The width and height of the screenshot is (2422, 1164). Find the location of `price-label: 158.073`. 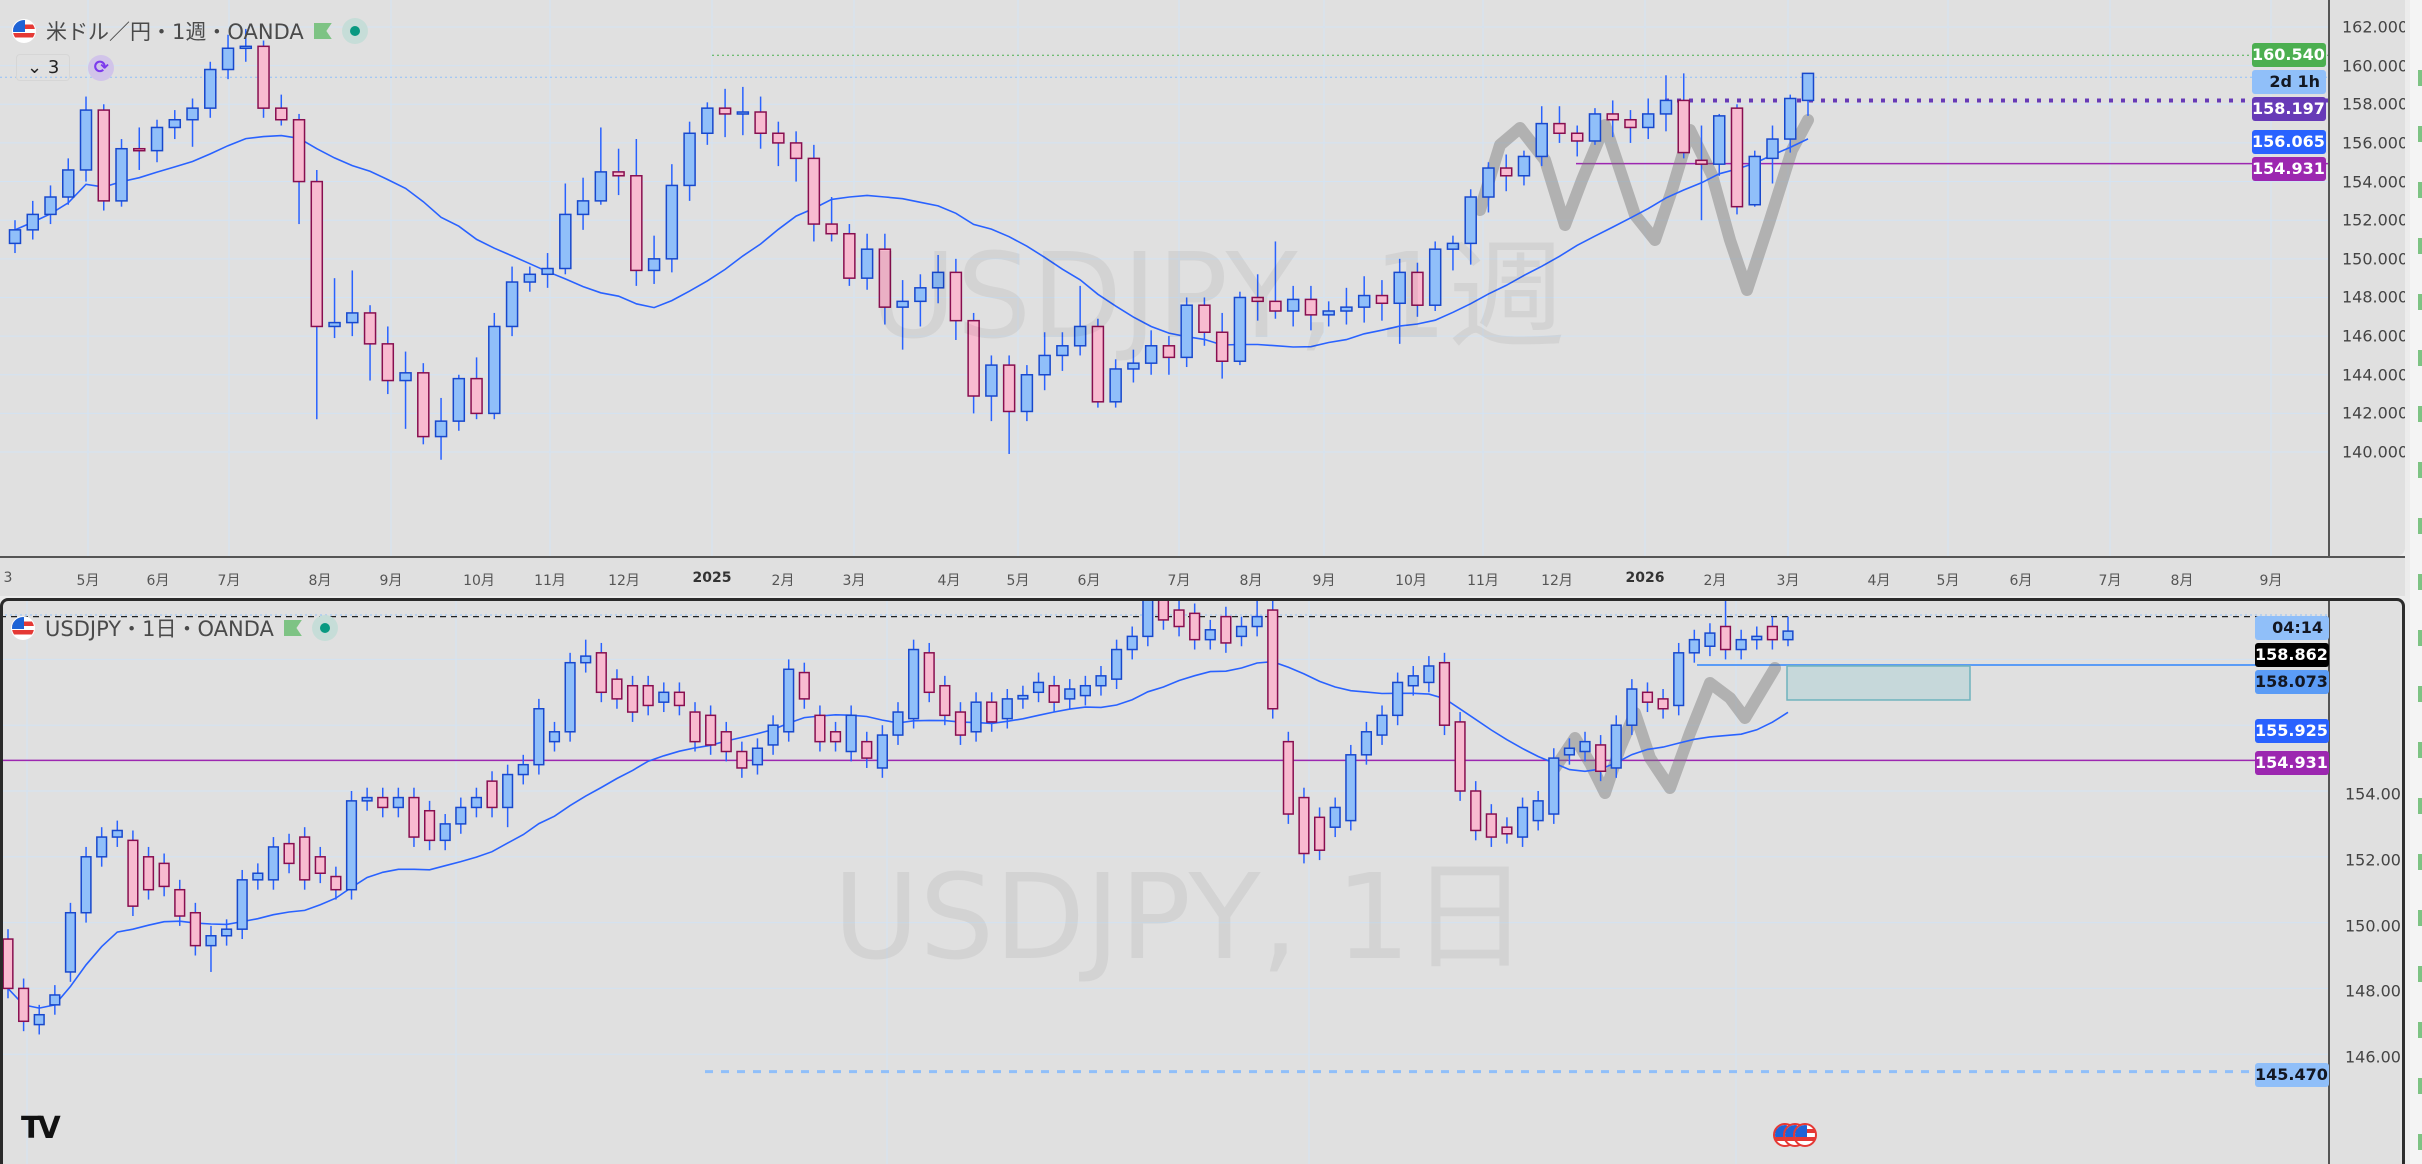

price-label: 158.073 is located at coordinates (2292, 681).